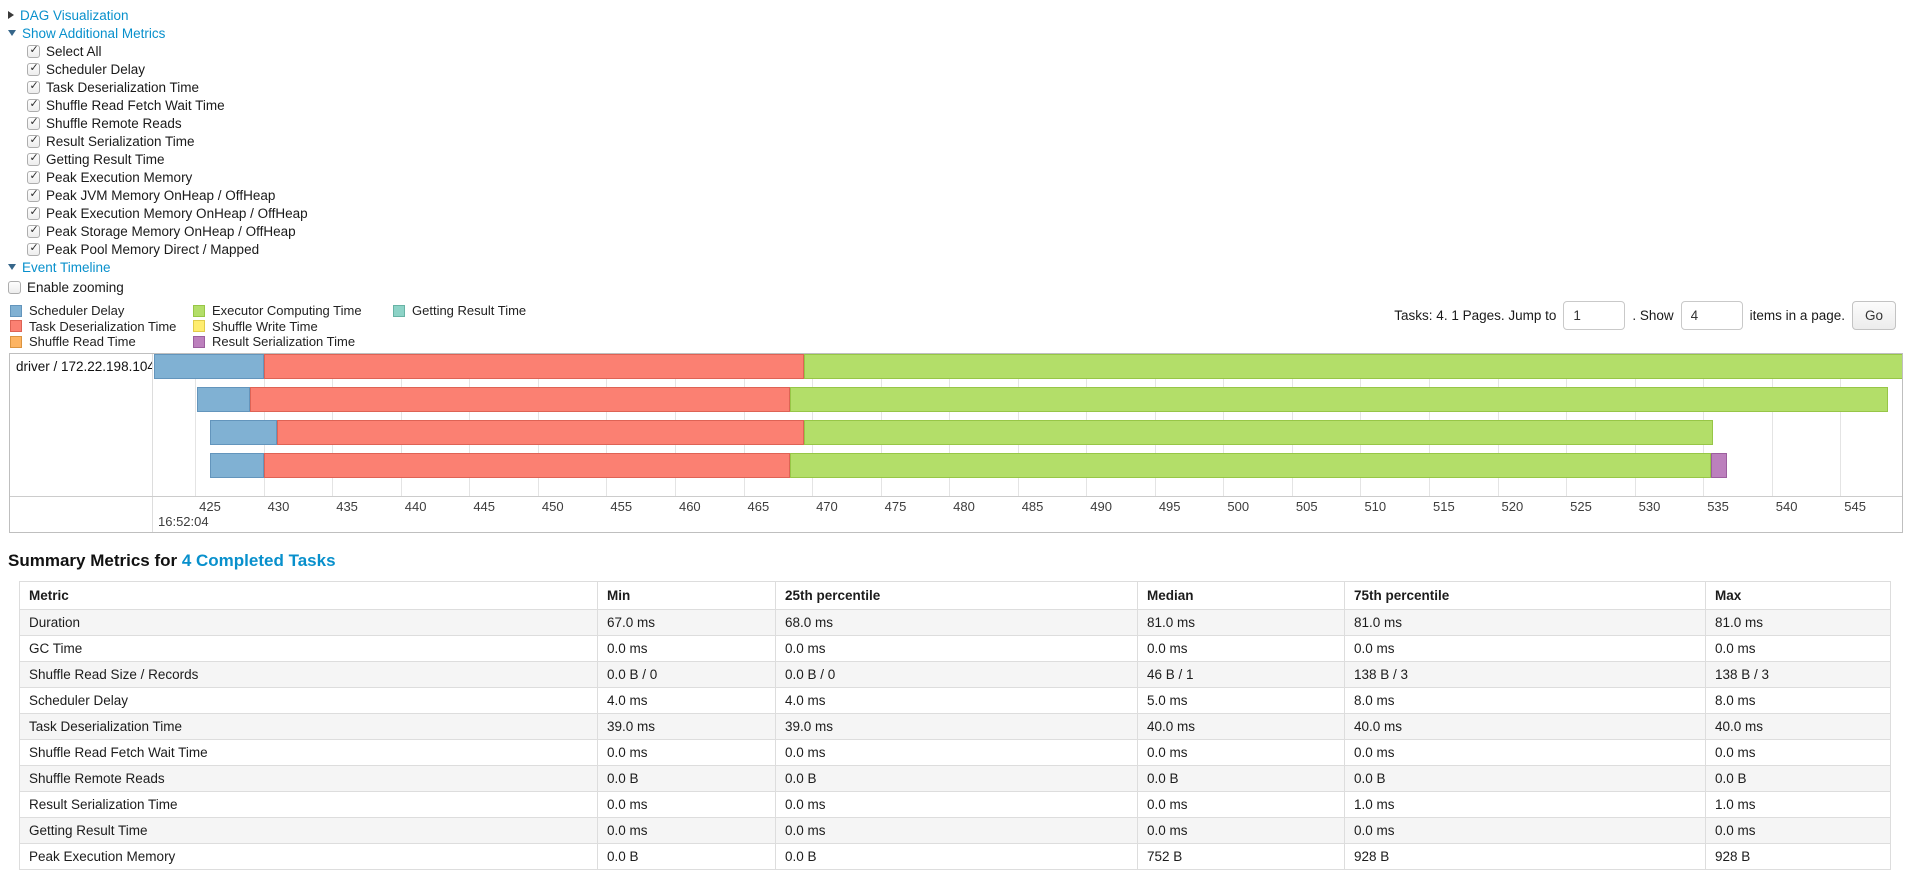 This screenshot has height=870, width=1907. I want to click on legend-item-getting-result-time: Getting Result Time, so click(459, 311).